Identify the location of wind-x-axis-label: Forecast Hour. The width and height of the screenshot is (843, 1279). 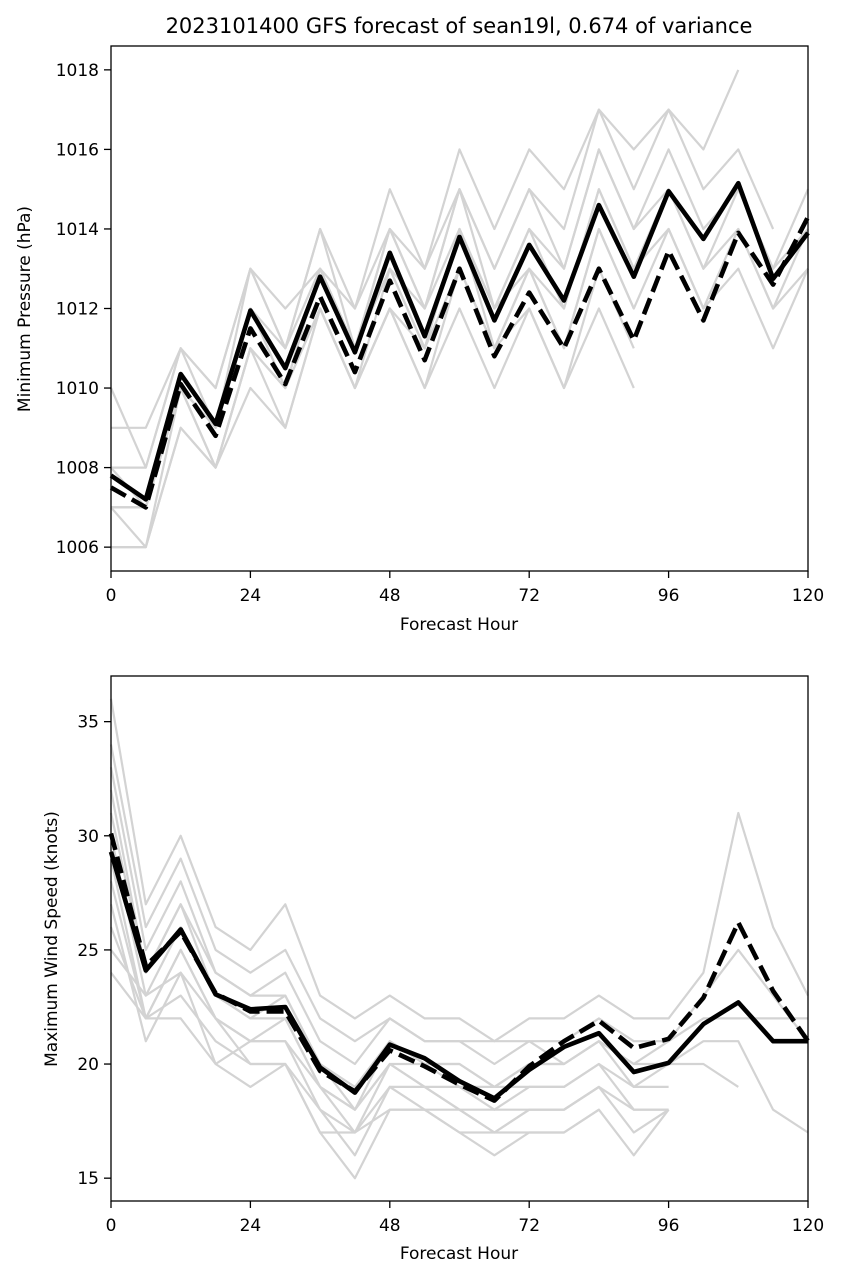
(459, 1254).